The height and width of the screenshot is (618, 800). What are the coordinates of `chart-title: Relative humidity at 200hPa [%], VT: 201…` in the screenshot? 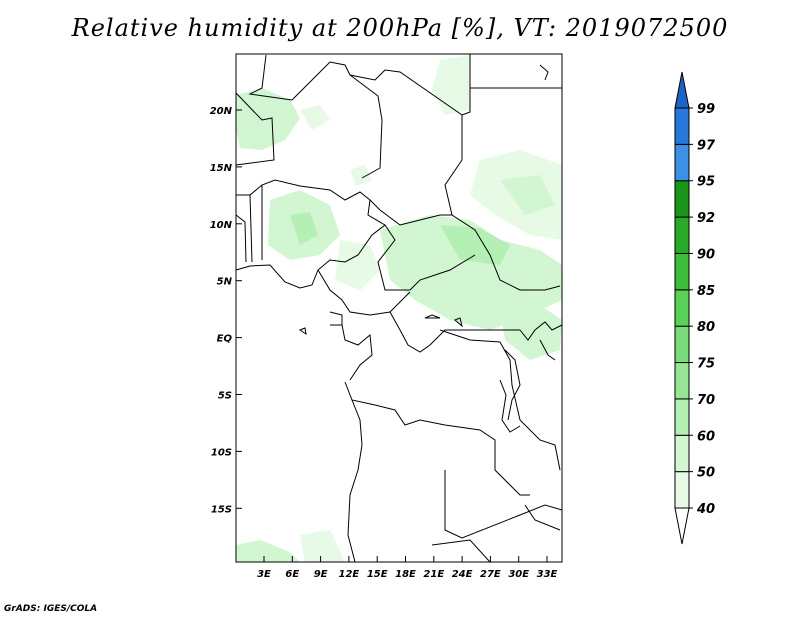 It's located at (400, 28).